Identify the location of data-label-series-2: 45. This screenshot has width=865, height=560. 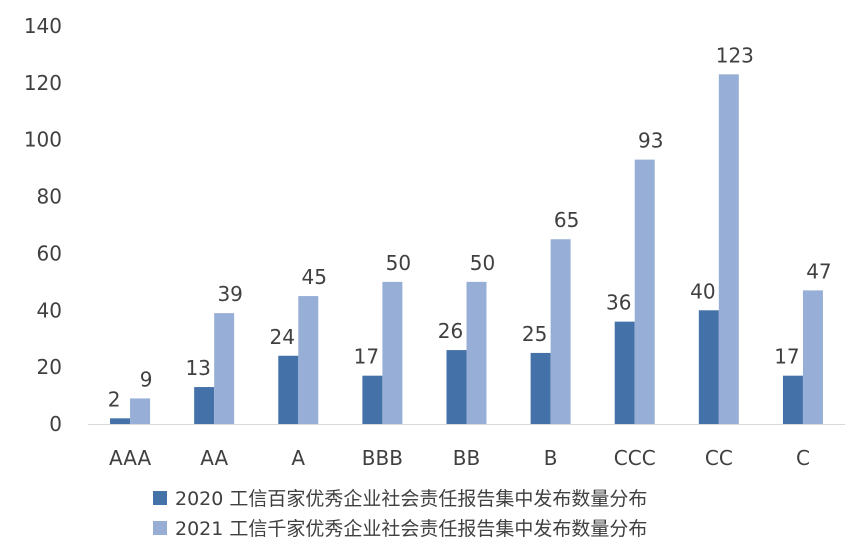
(314, 277).